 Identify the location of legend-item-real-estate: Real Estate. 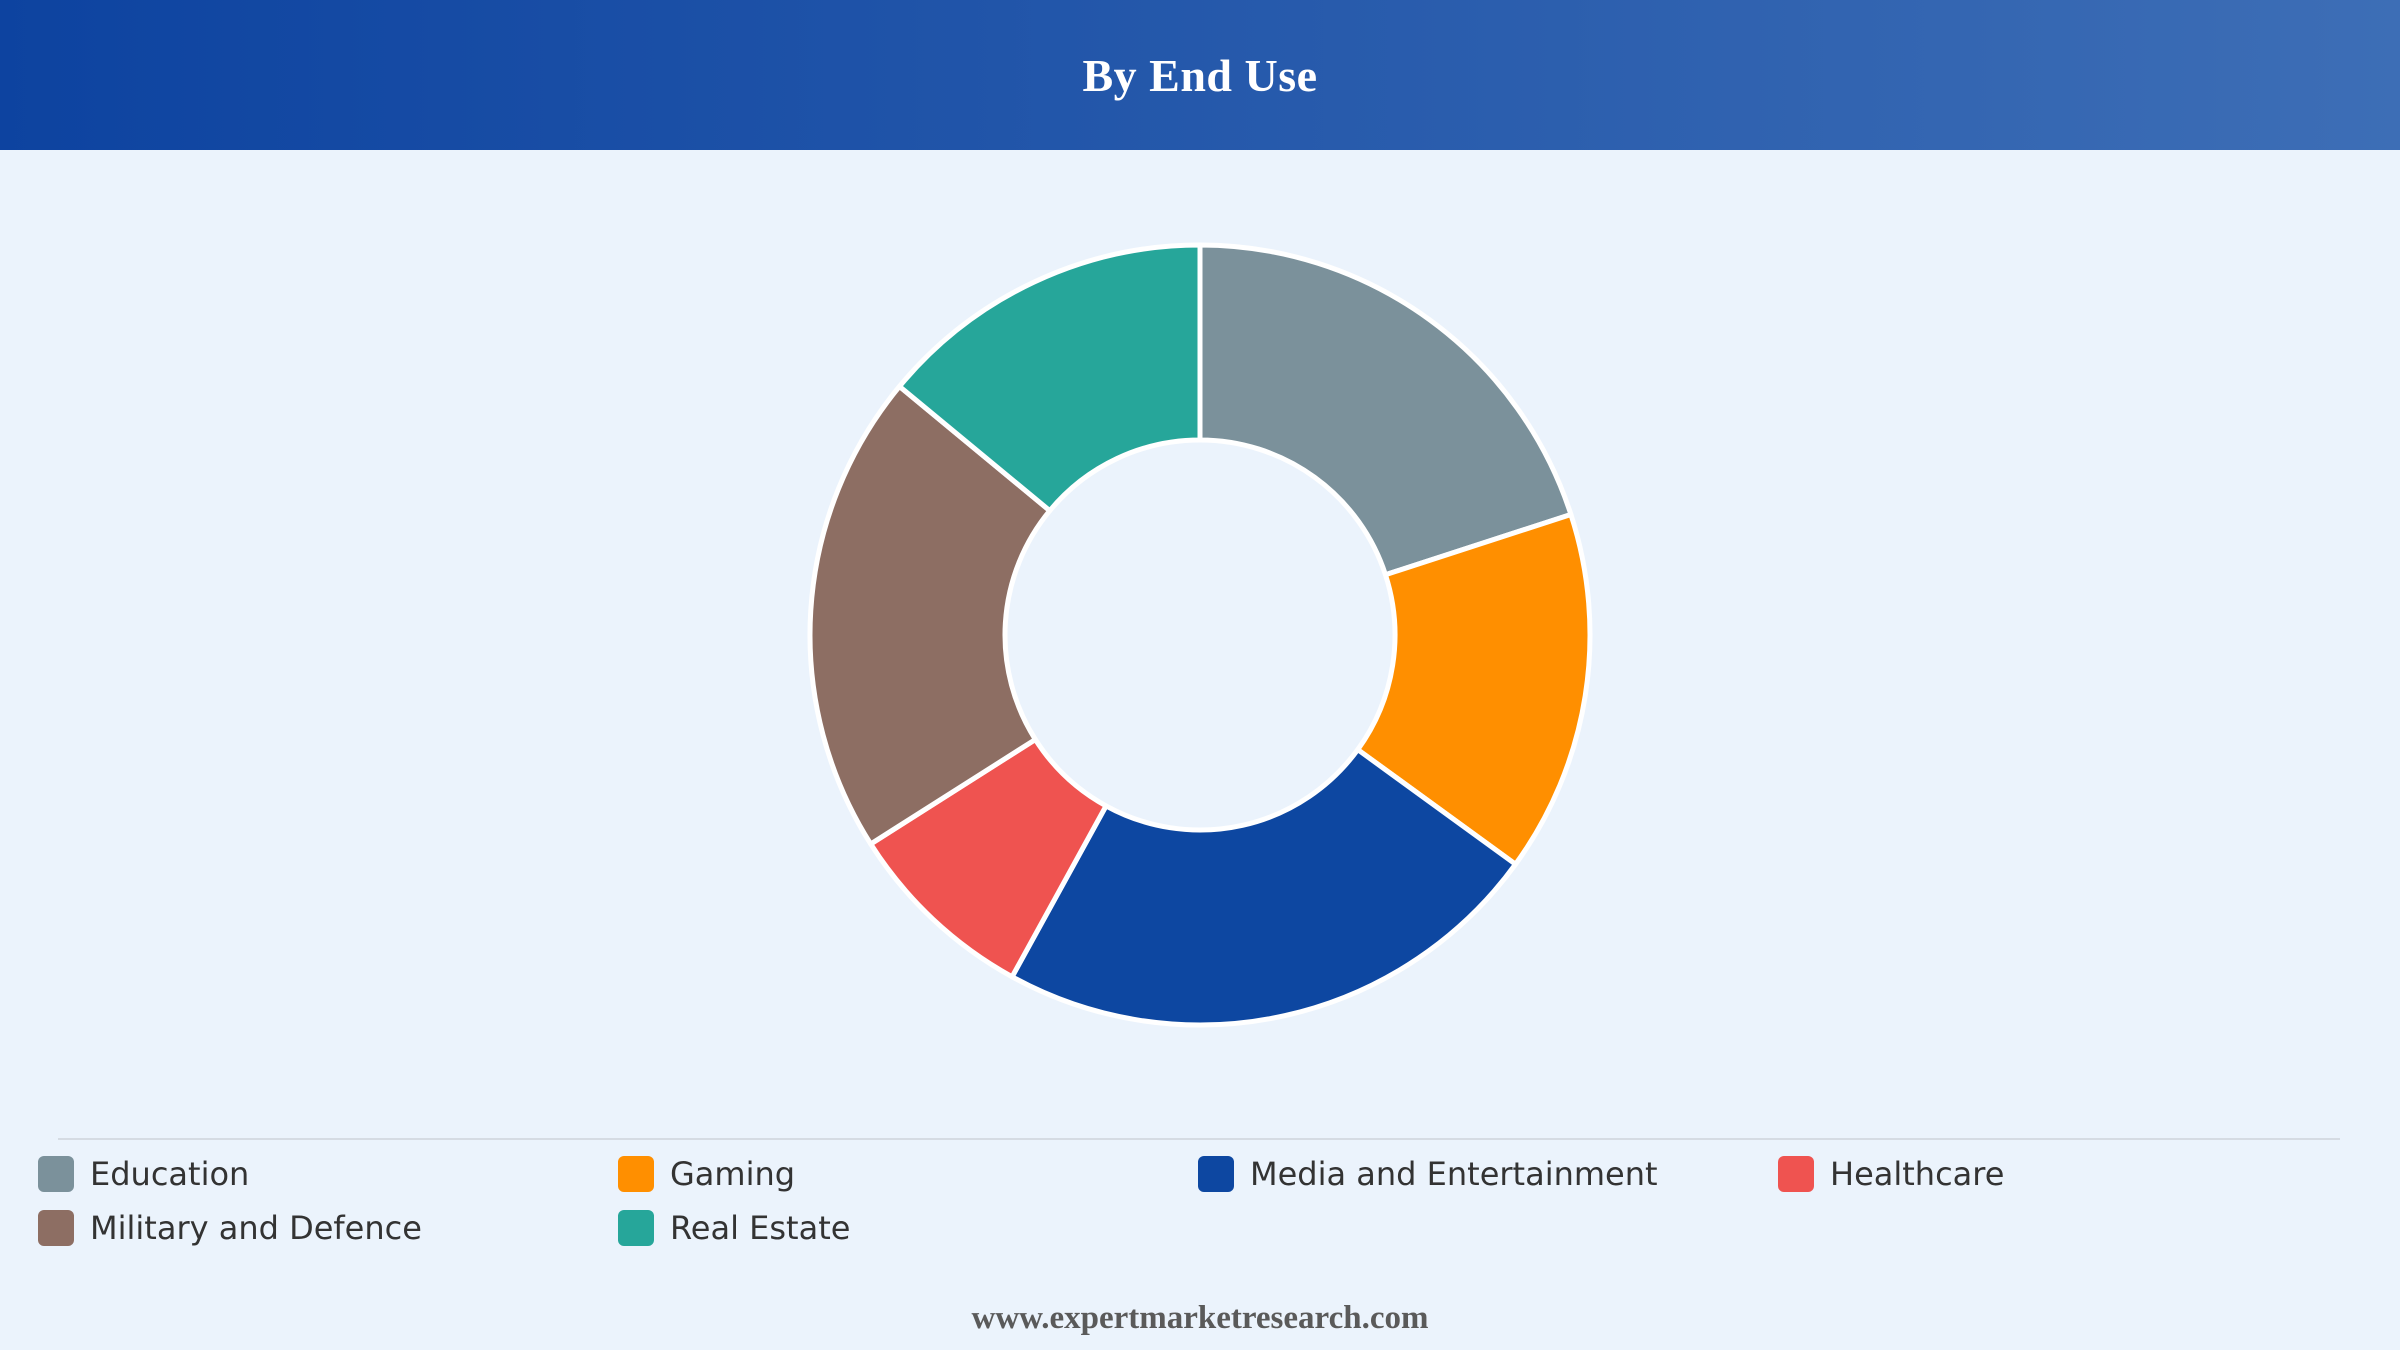
(908, 1228).